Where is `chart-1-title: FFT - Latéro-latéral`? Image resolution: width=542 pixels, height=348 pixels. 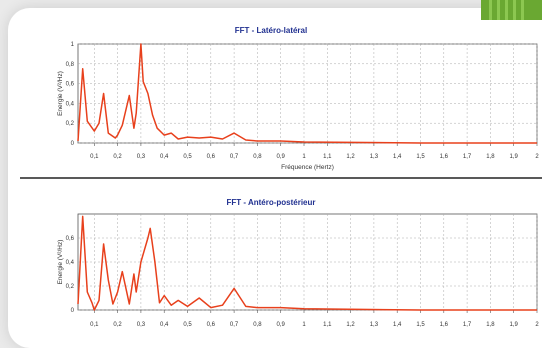
chart-1-title: FFT - Latéro-latéral is located at coordinates (271, 30).